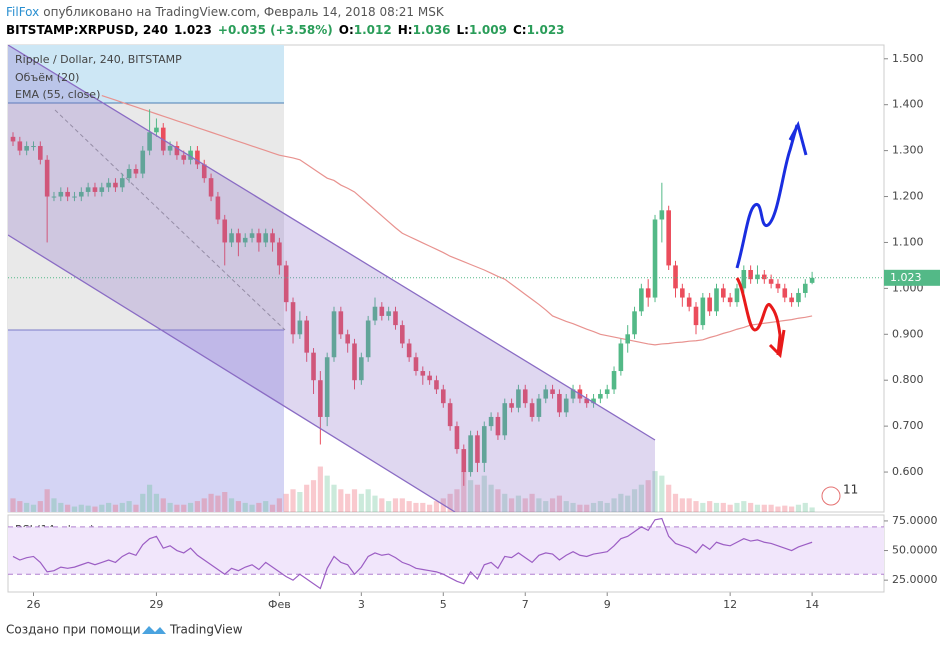 The width and height of the screenshot is (942, 650). What do you see at coordinates (908, 333) in the screenshot?
I see `y-tick-label: 0.900` at bounding box center [908, 333].